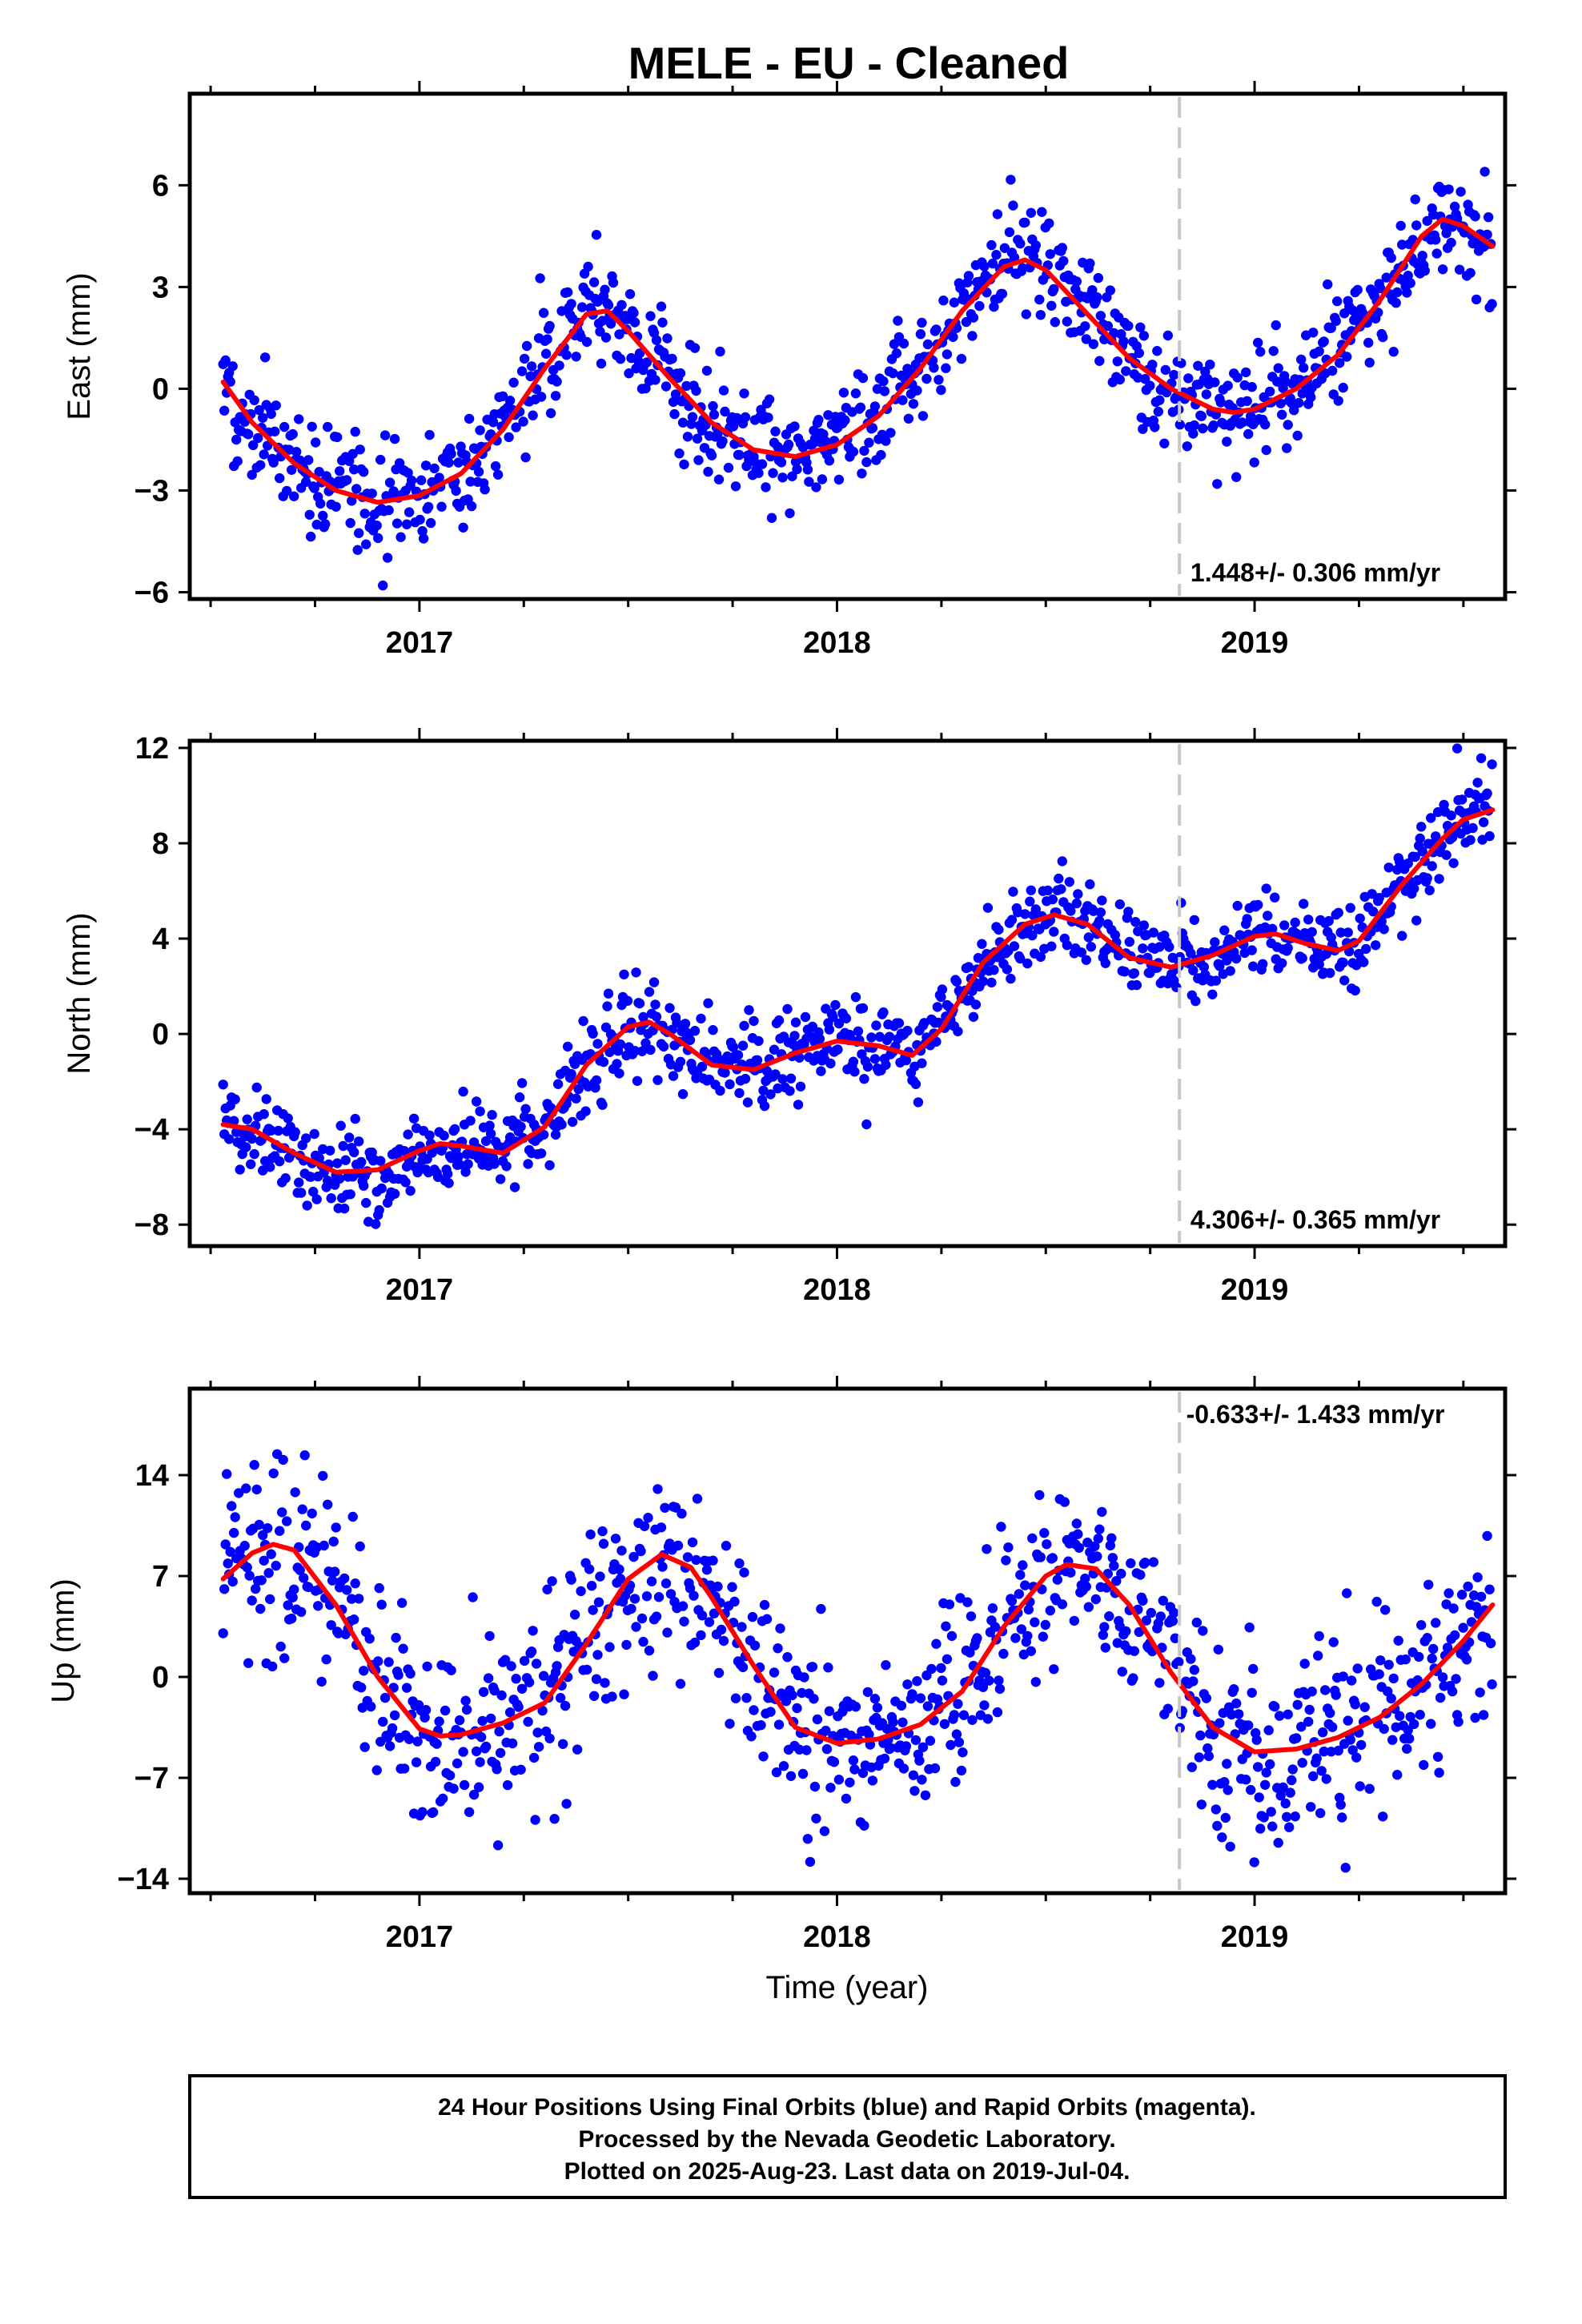  Describe the element at coordinates (152, 1778) in the screenshot. I see `up-ytick-label--7: −7` at that location.